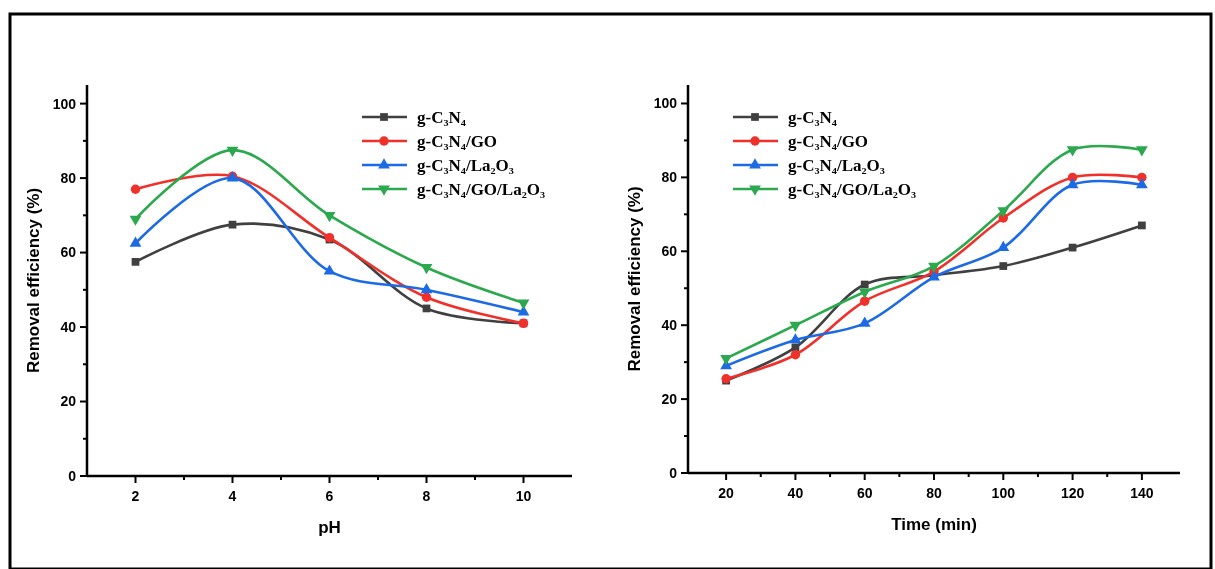  What do you see at coordinates (1003, 493) in the screenshot?
I see `x-tick-label: 100` at bounding box center [1003, 493].